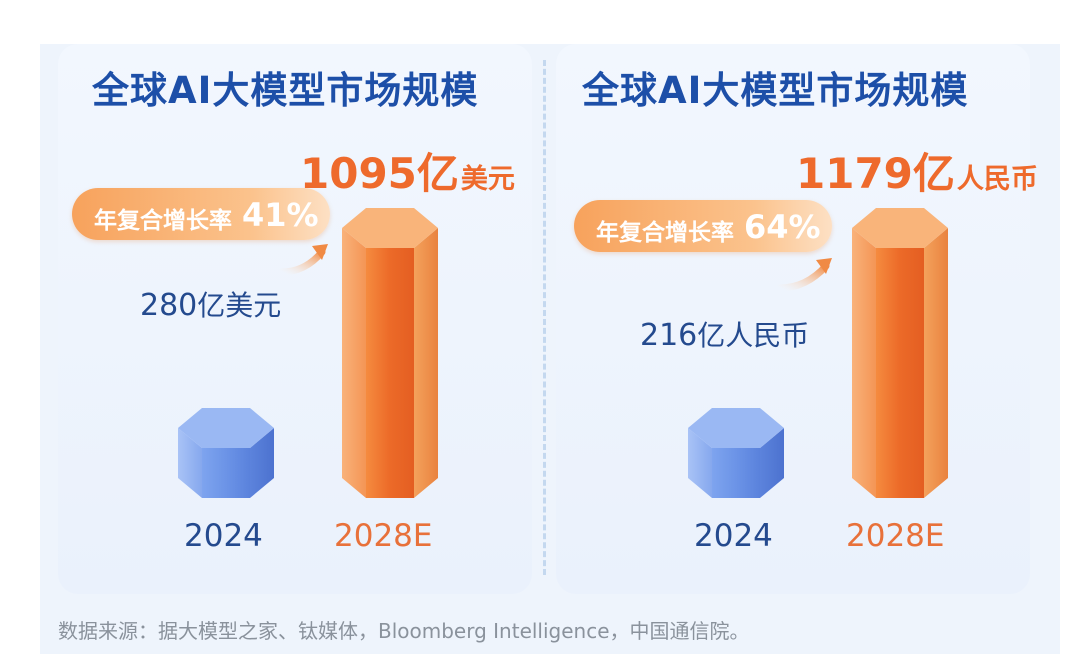 The image size is (1080, 654). I want to click on growth-arrow-head-rmb, so click(824, 266).